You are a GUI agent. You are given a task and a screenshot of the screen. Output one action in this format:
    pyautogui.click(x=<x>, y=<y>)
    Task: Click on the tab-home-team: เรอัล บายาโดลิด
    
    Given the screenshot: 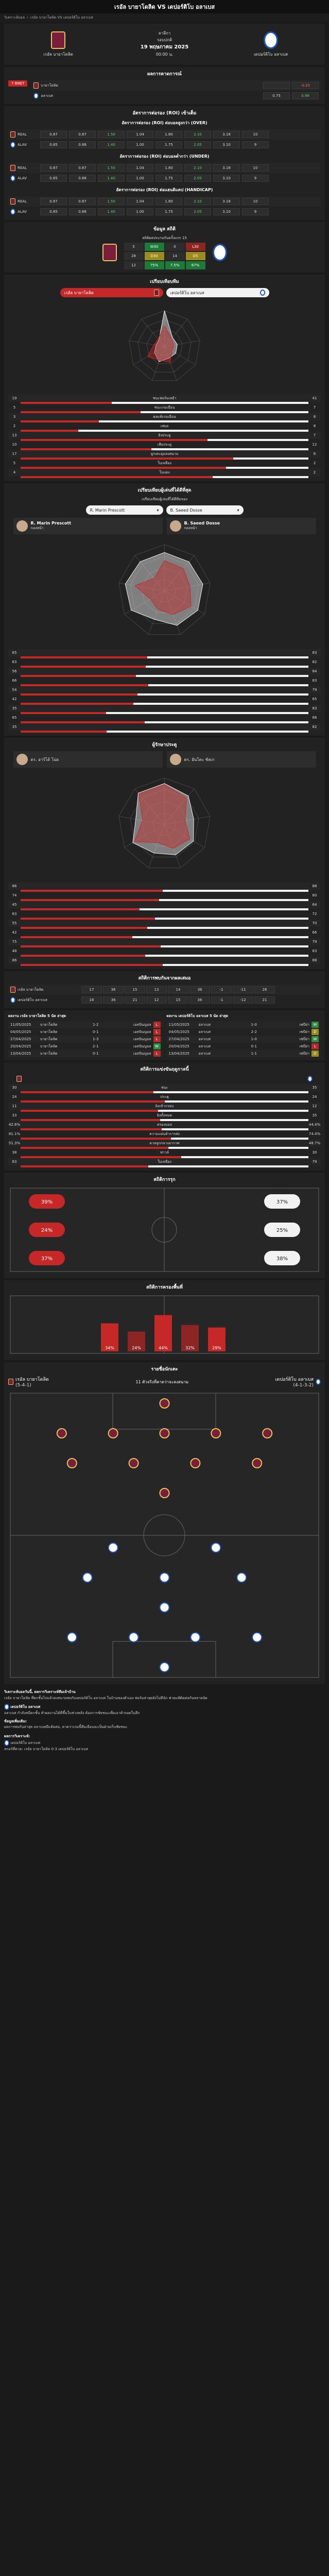 What is the action you would take?
    pyautogui.click(x=111, y=292)
    